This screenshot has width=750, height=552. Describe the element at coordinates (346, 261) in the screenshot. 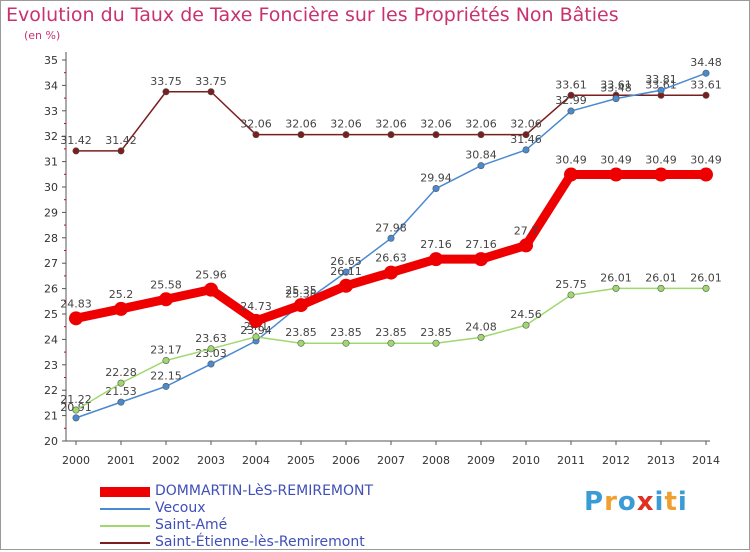

I see `data-label-vecoux: 26.65` at that location.